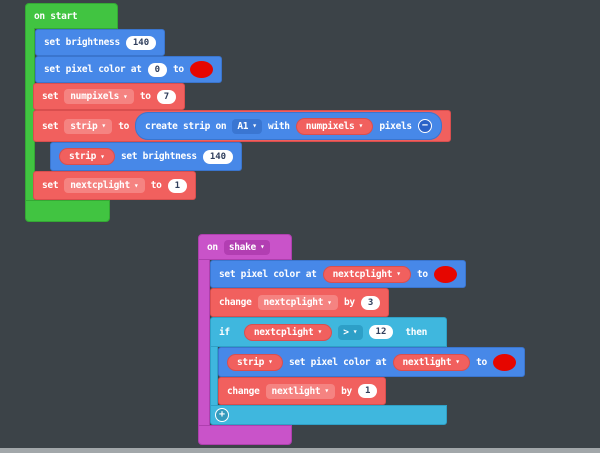 The image size is (600, 453). I want to click on shake-set-pixel-color-block: set pixel color at nextcplight ▾ to, so click(338, 274).